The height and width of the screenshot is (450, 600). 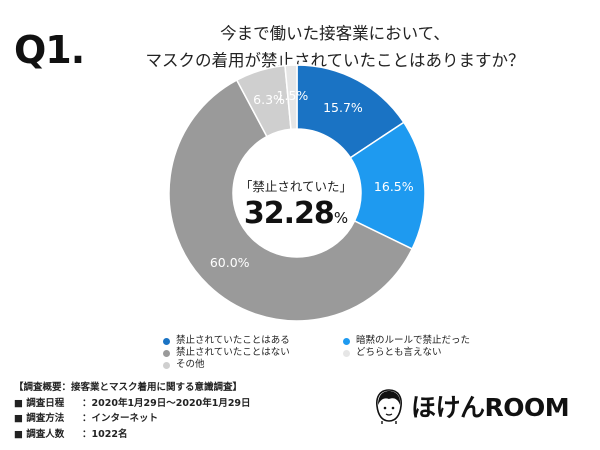 I want to click on survey-key: ■ 調査人数, so click(x=39, y=434).